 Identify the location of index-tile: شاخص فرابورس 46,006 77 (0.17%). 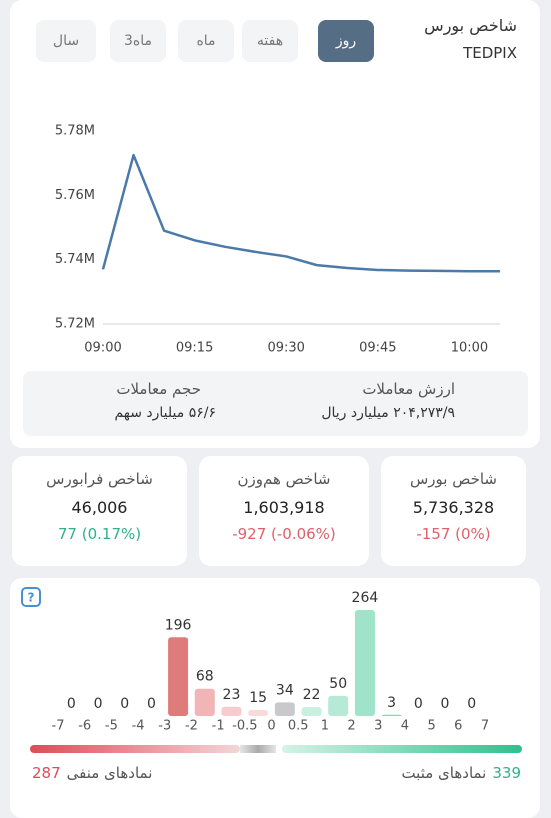
(99, 511).